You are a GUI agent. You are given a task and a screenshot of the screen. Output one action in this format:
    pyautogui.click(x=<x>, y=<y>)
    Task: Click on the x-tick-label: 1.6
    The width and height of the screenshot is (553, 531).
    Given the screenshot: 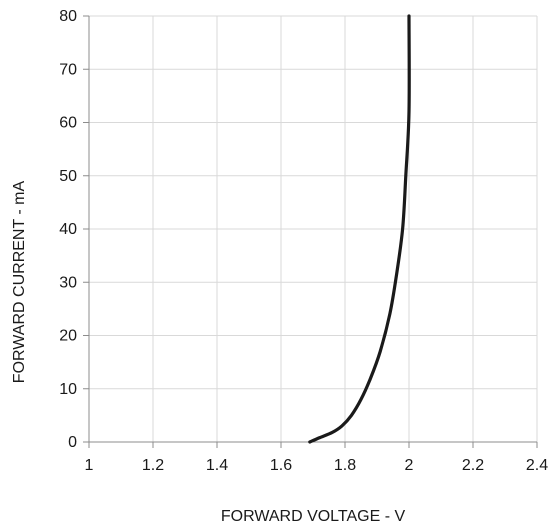 What is the action you would take?
    pyautogui.click(x=281, y=465)
    